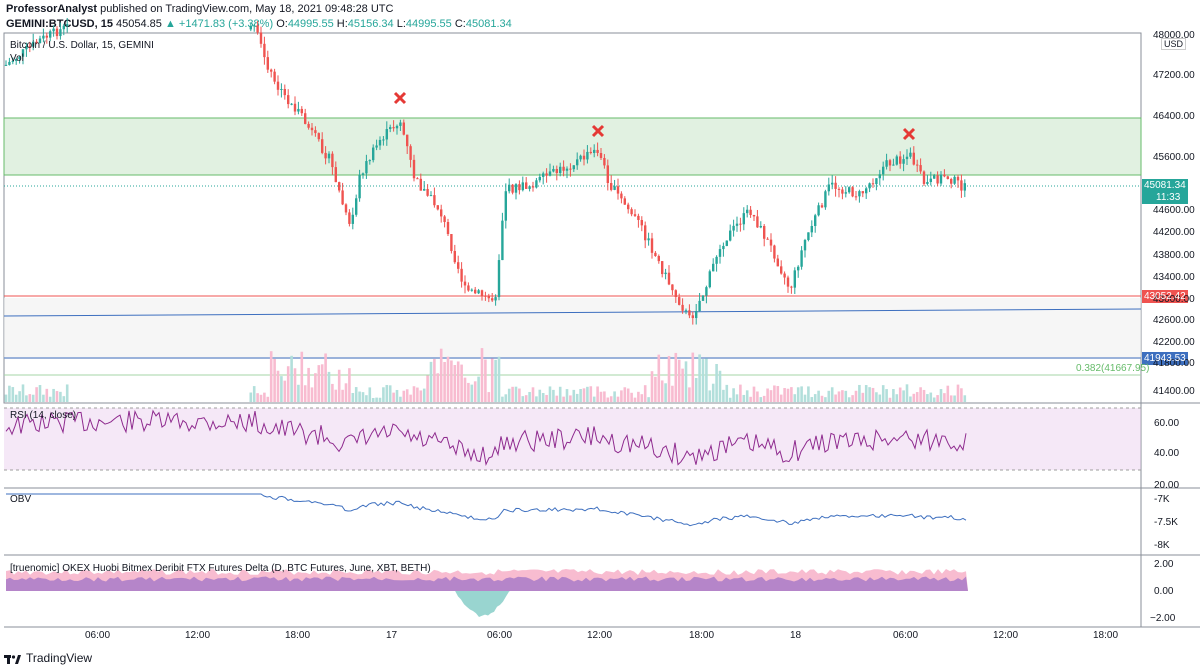 This screenshot has height=671, width=1200. What do you see at coordinates (485, 375) in the screenshot?
I see `volume-bars` at bounding box center [485, 375].